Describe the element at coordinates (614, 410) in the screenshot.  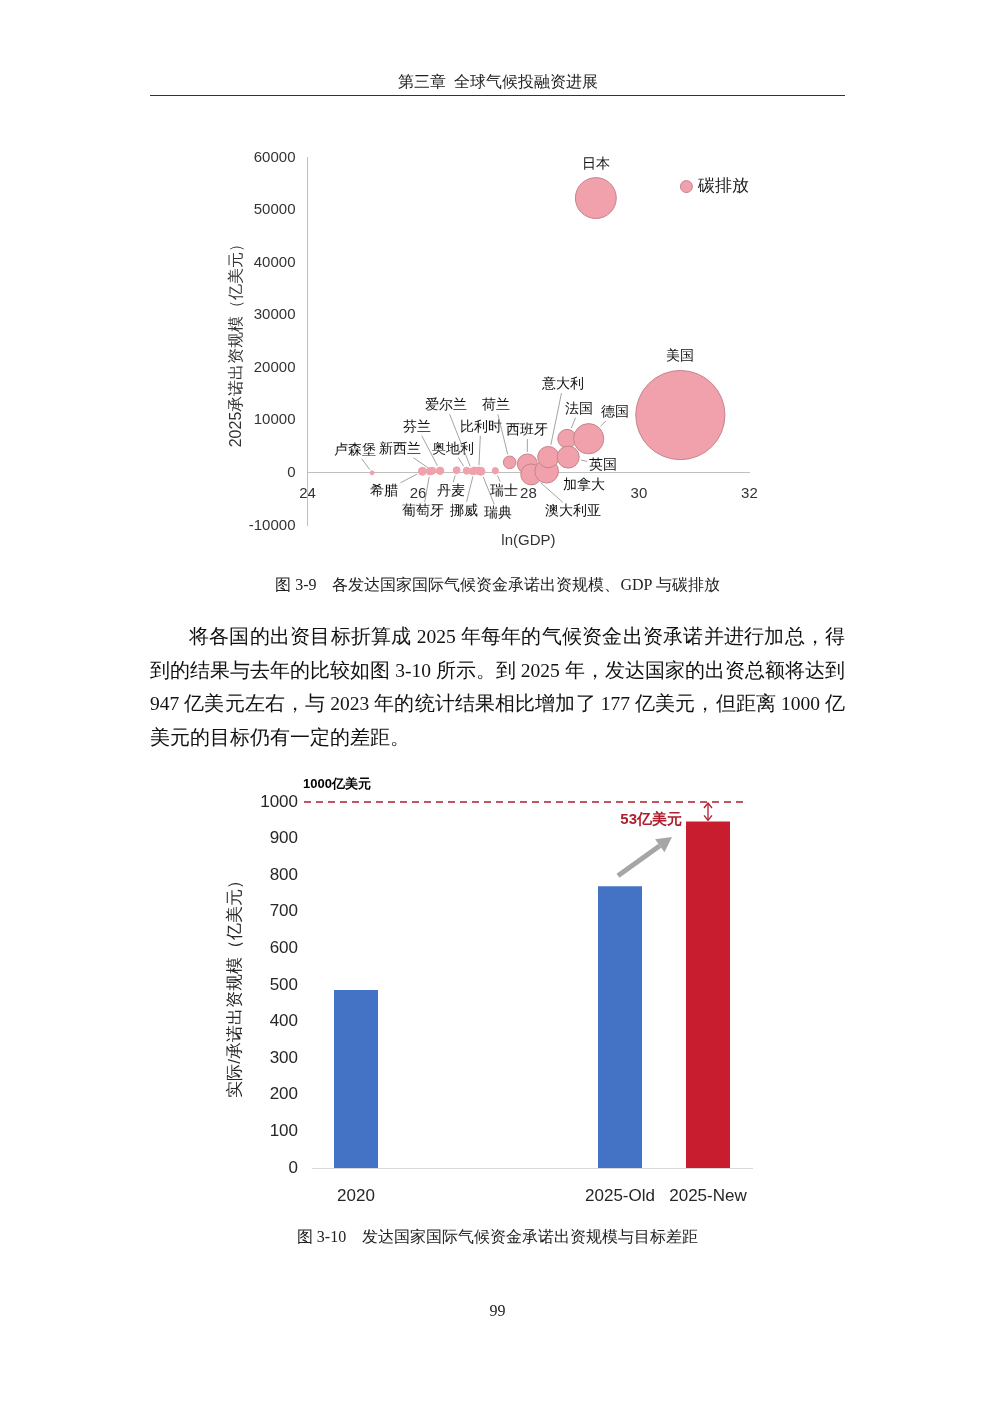
I see `data-label: 德国` at that location.